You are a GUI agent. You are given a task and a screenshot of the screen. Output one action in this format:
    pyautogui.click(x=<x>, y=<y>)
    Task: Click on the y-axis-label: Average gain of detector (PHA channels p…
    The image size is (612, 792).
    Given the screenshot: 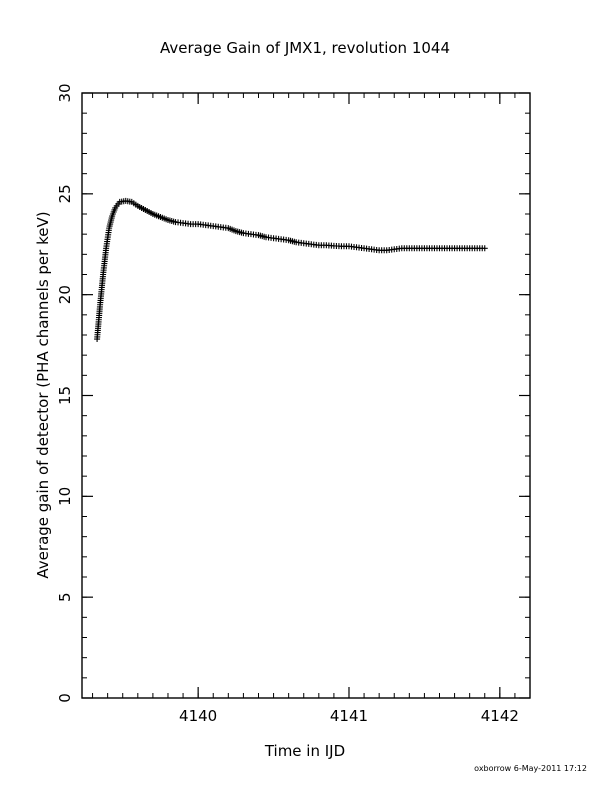 What is the action you would take?
    pyautogui.click(x=43, y=394)
    